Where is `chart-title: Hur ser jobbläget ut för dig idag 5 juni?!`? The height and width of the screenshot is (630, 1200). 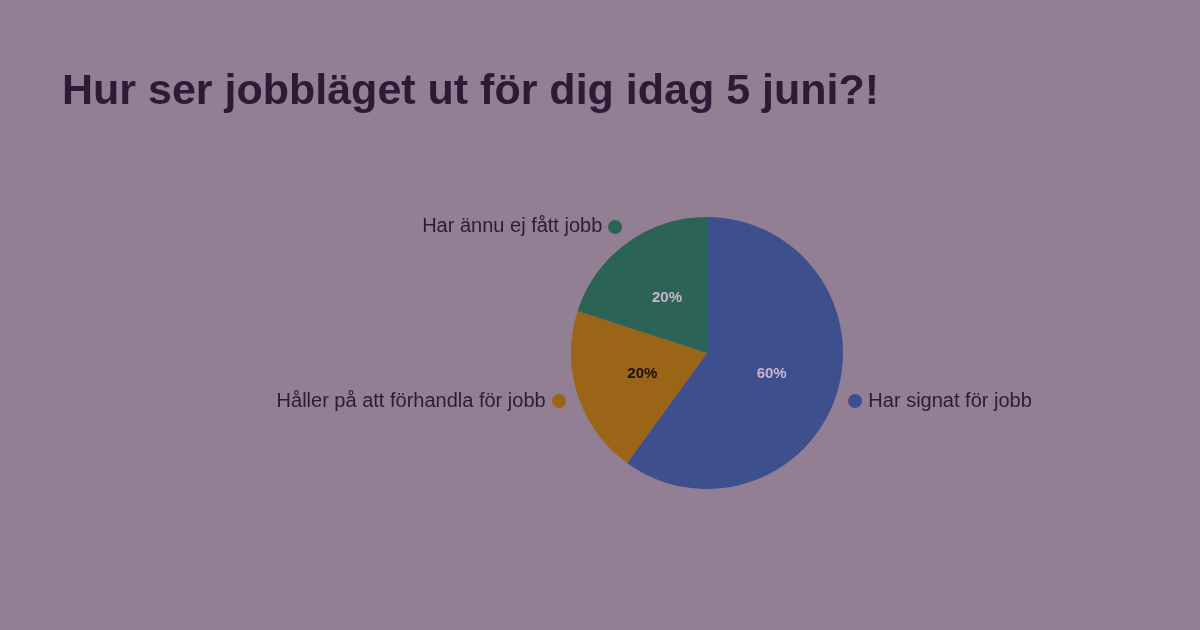 chart-title: Hur ser jobbläget ut för dig idag 5 juni?! is located at coordinates (470, 89).